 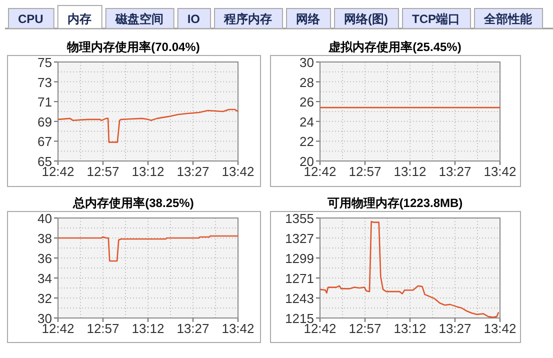 I want to click on y-tick-label: 73, so click(x=45, y=82).